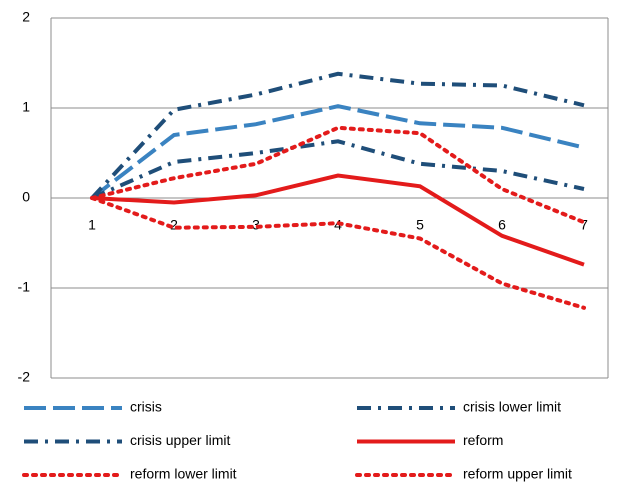  What do you see at coordinates (24, 377) in the screenshot?
I see `y-tick-label: -2` at bounding box center [24, 377].